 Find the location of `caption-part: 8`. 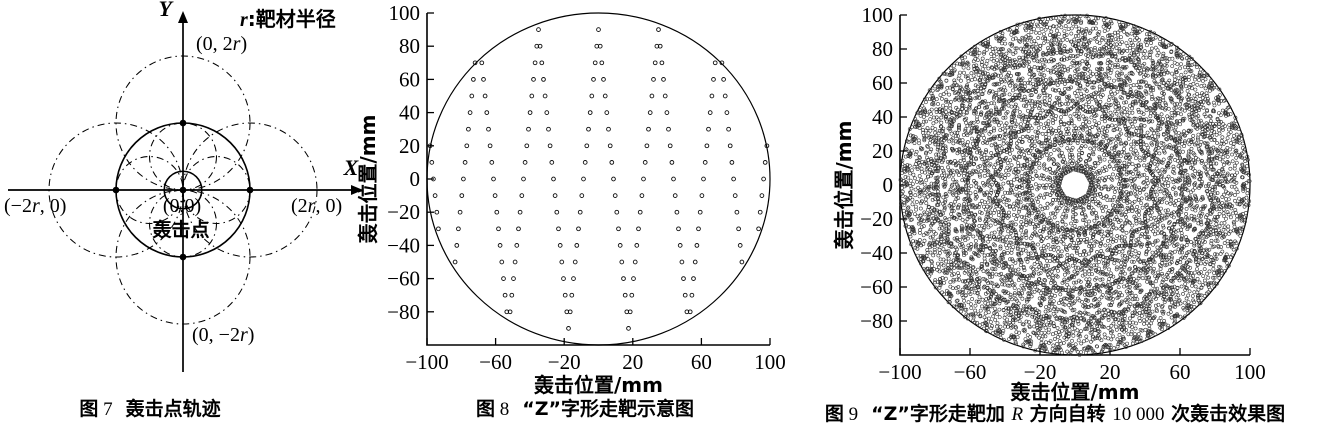

caption-part: 8 is located at coordinates (502, 409).